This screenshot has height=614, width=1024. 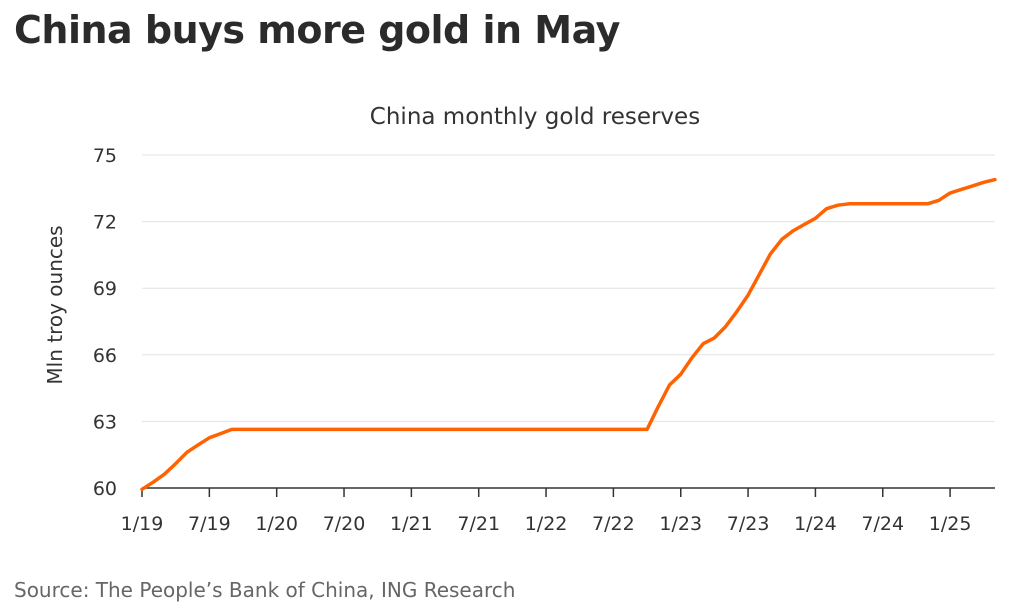 I want to click on page-title: China buys more gold in May, so click(x=317, y=30).